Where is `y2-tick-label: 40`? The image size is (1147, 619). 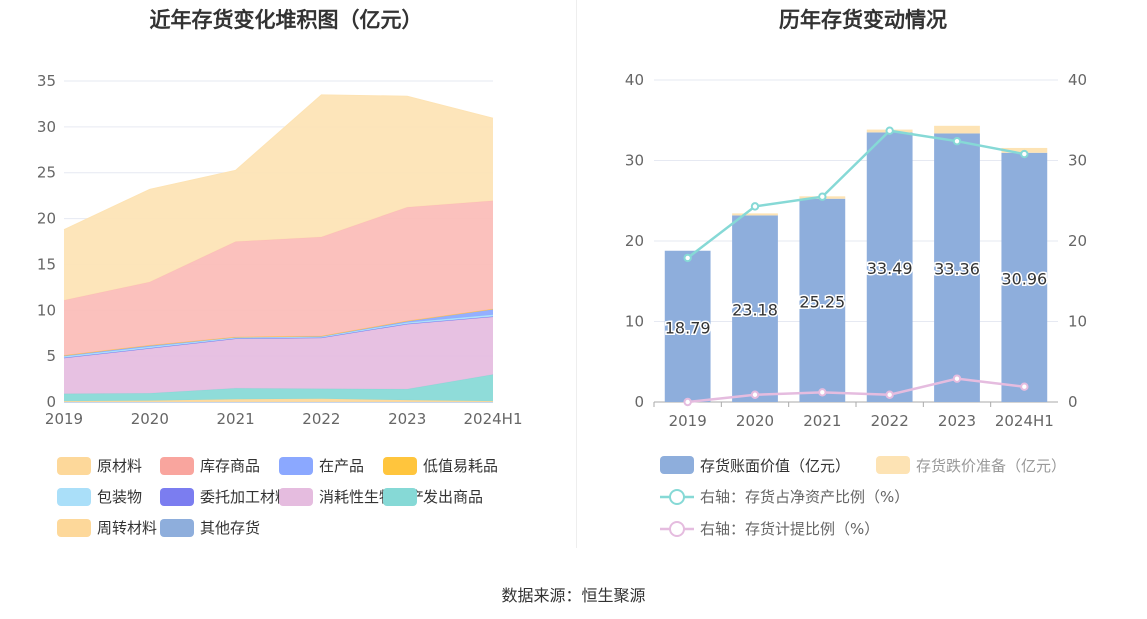
y2-tick-label: 40 is located at coordinates (1077, 80).